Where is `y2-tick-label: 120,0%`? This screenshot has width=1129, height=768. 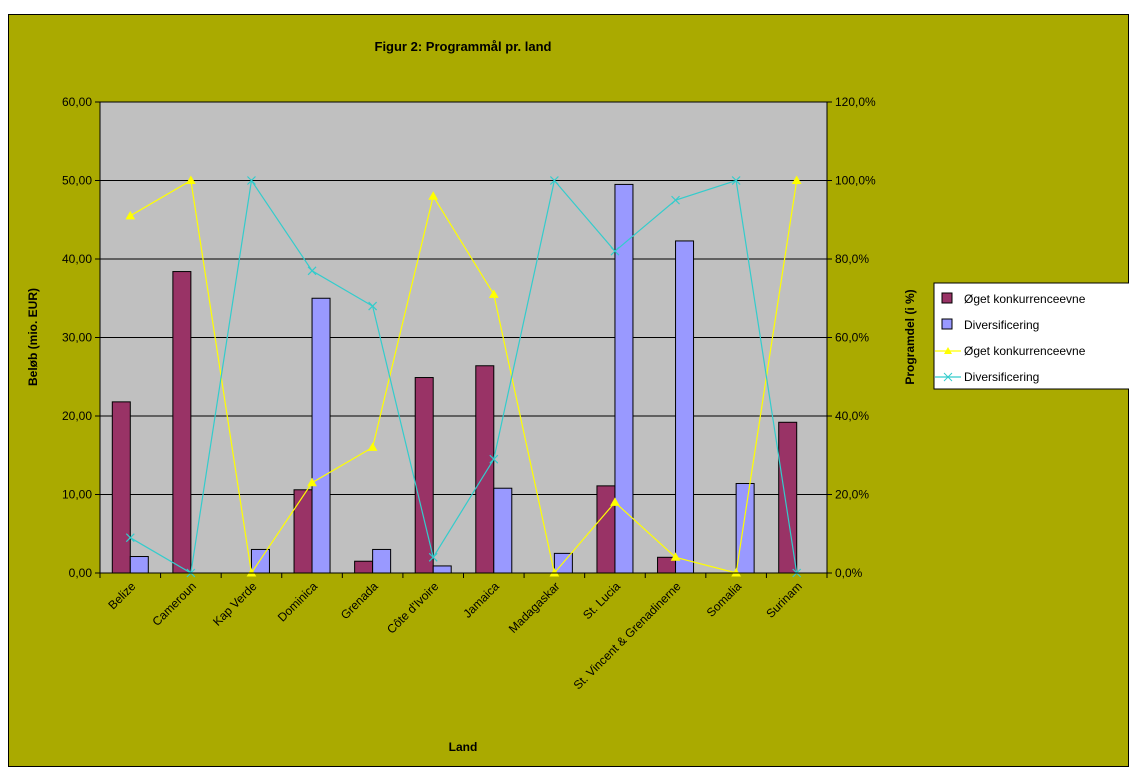 y2-tick-label: 120,0% is located at coordinates (855, 102).